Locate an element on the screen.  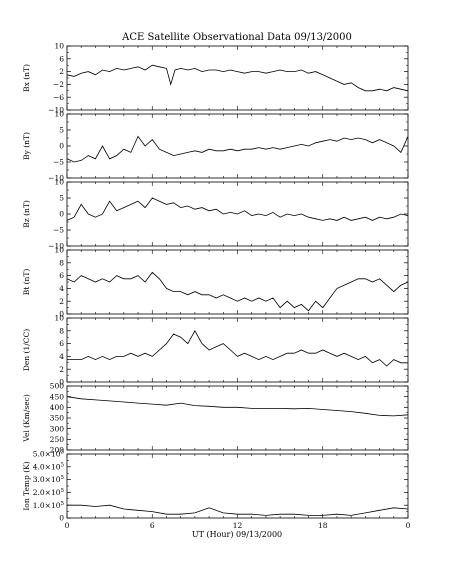
y-axis-label: Bz (nT) is located at coordinates (26, 214).